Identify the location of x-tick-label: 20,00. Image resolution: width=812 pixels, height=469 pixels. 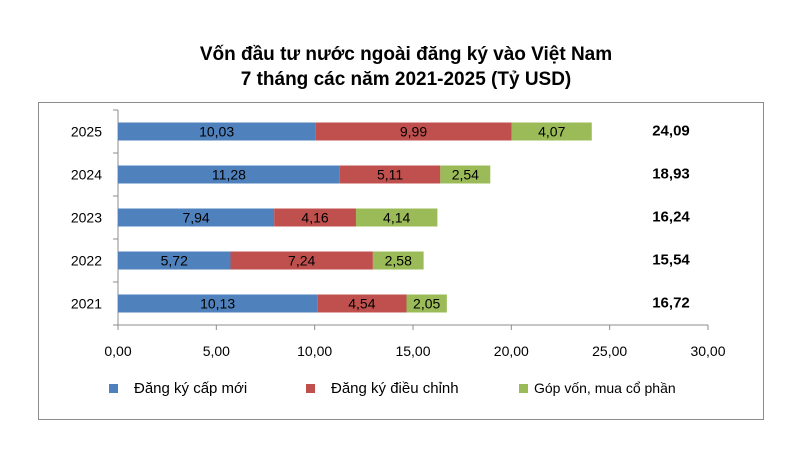
(511, 351).